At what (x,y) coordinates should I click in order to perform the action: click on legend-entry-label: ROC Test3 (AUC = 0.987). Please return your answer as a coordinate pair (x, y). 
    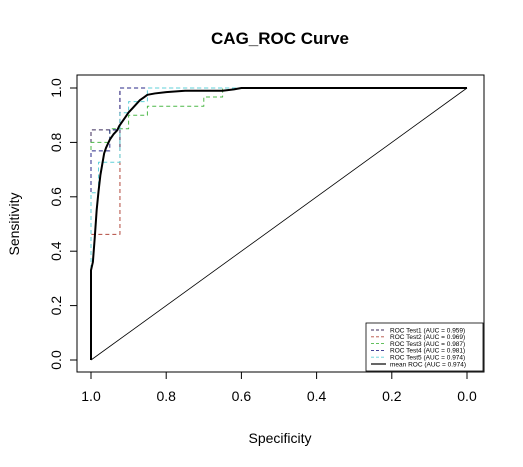
    Looking at the image, I should click on (427, 344).